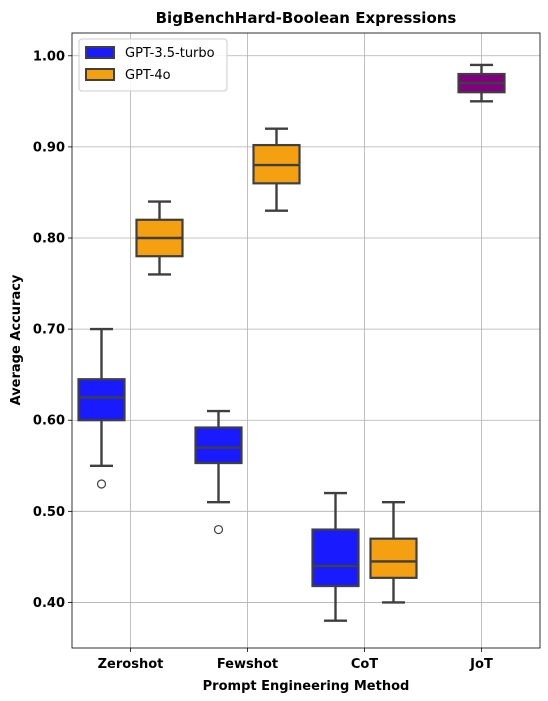  Describe the element at coordinates (49, 330) in the screenshot. I see `y-tick-label: 0.70` at that location.